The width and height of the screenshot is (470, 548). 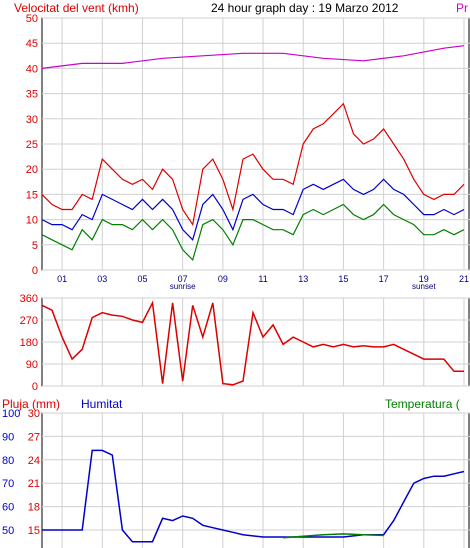 What do you see at coordinates (32, 221) in the screenshot?
I see `y-tick-label: 10` at bounding box center [32, 221].